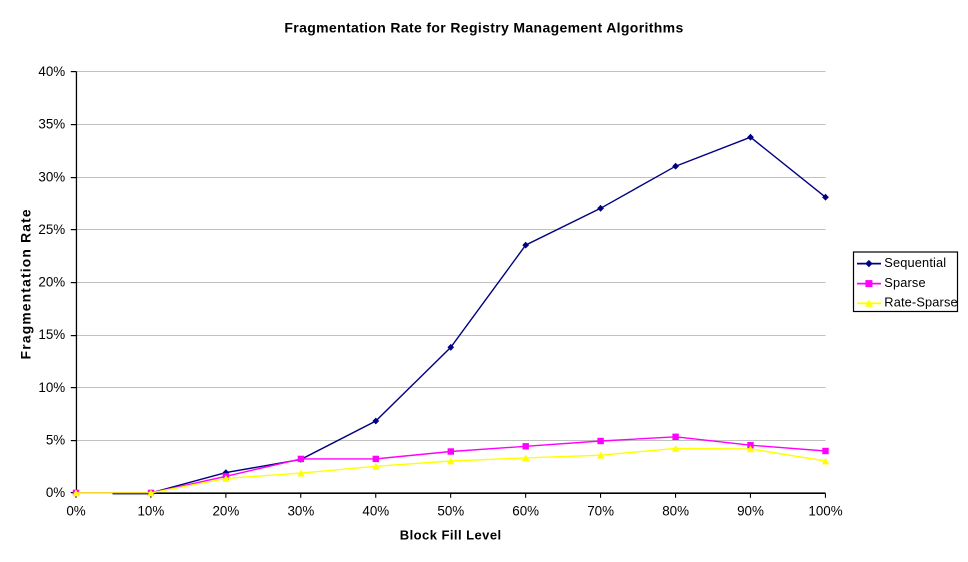  Describe the element at coordinates (904, 282) in the screenshot. I see `svg-text: Sparse` at that location.